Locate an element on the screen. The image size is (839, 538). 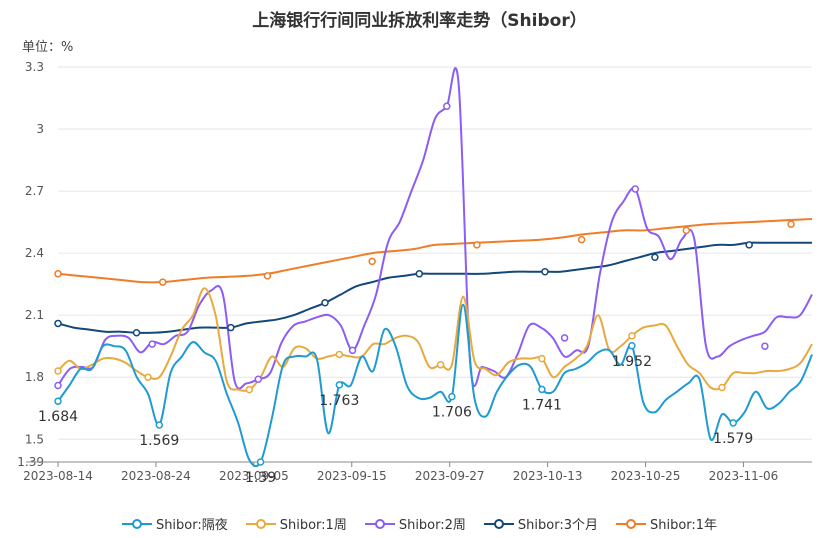
legend-label: Shibor:1周 is located at coordinates (313, 525).